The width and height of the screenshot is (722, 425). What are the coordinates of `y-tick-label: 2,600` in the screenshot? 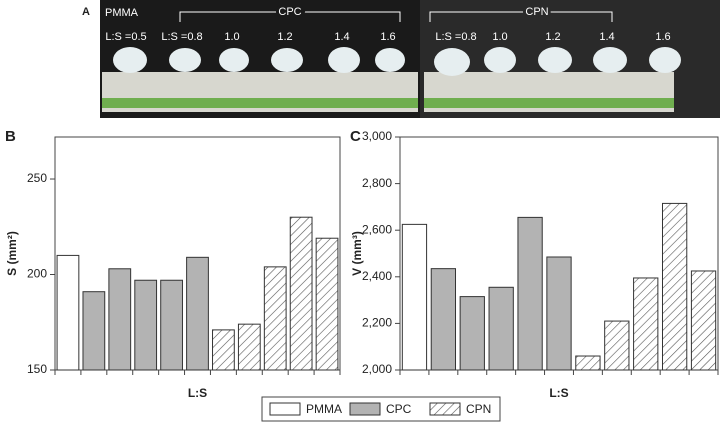 It's located at (377, 229).